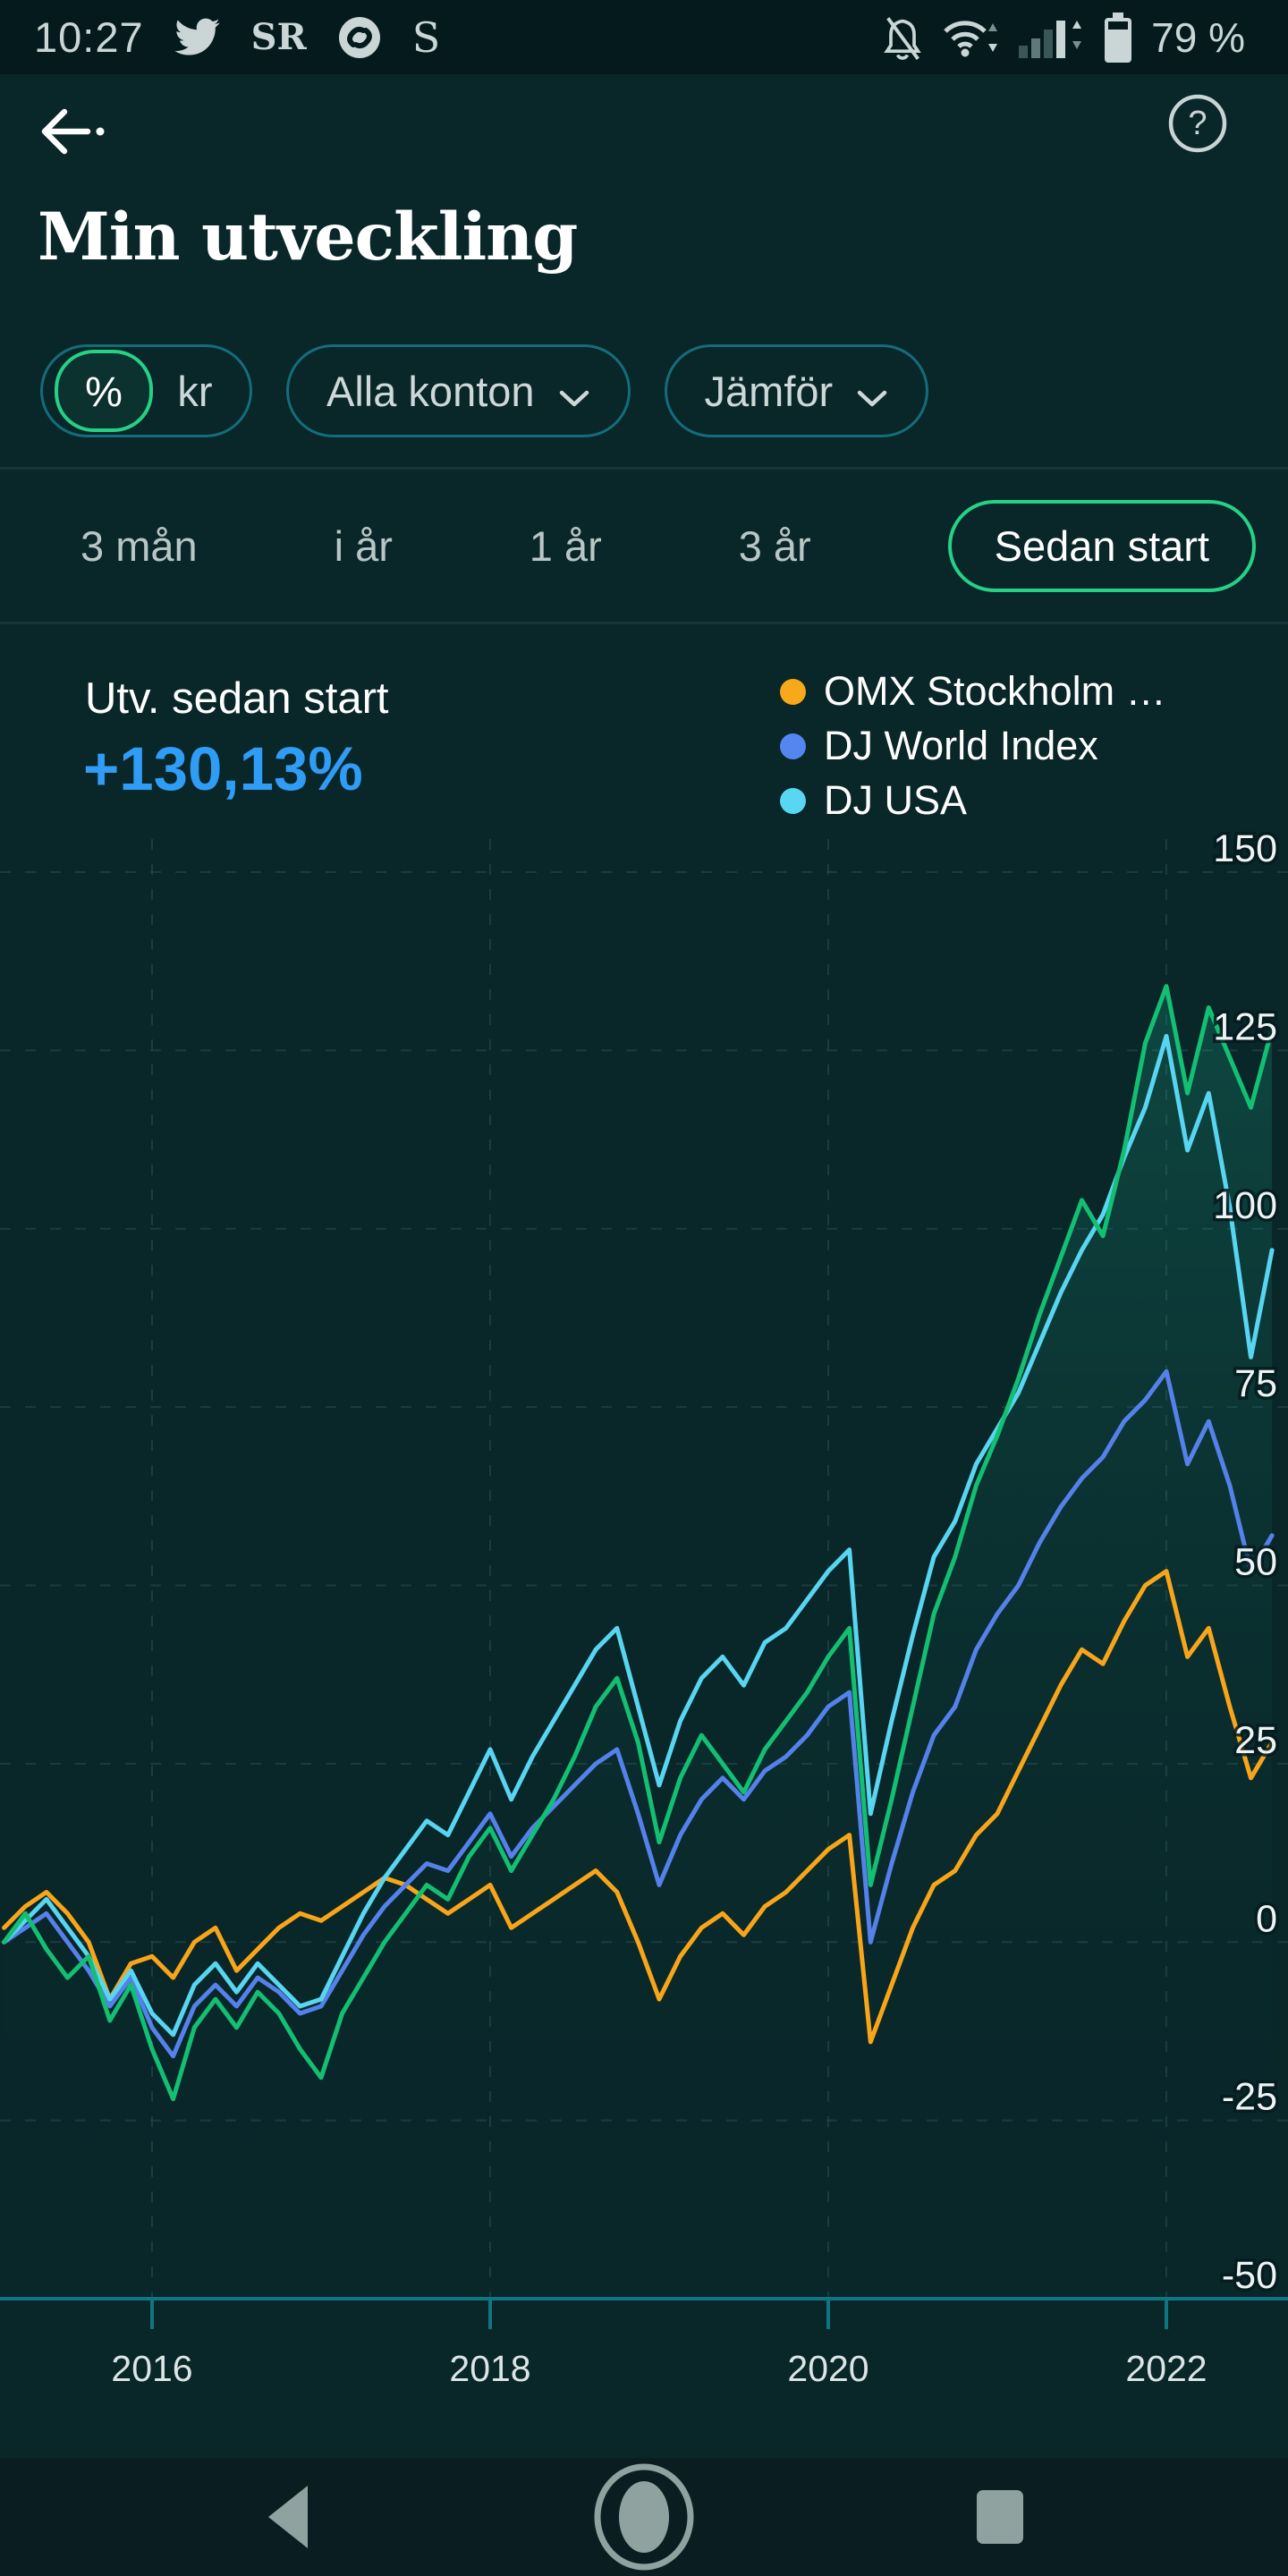 This screenshot has width=1288, height=2576. Describe the element at coordinates (1101, 545) in the screenshot. I see `tab-sedan-start: Sedan start` at that location.